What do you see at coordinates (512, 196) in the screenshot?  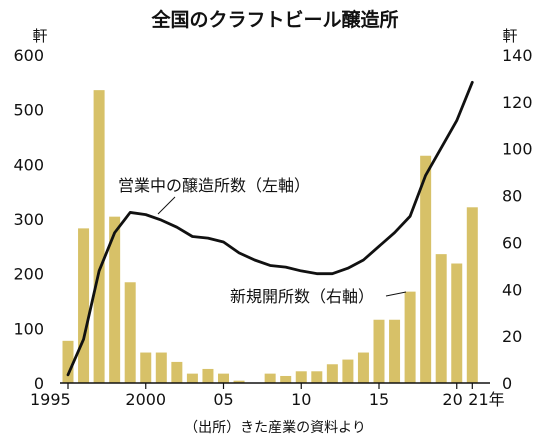 I see `right-tick-label: 80` at bounding box center [512, 196].